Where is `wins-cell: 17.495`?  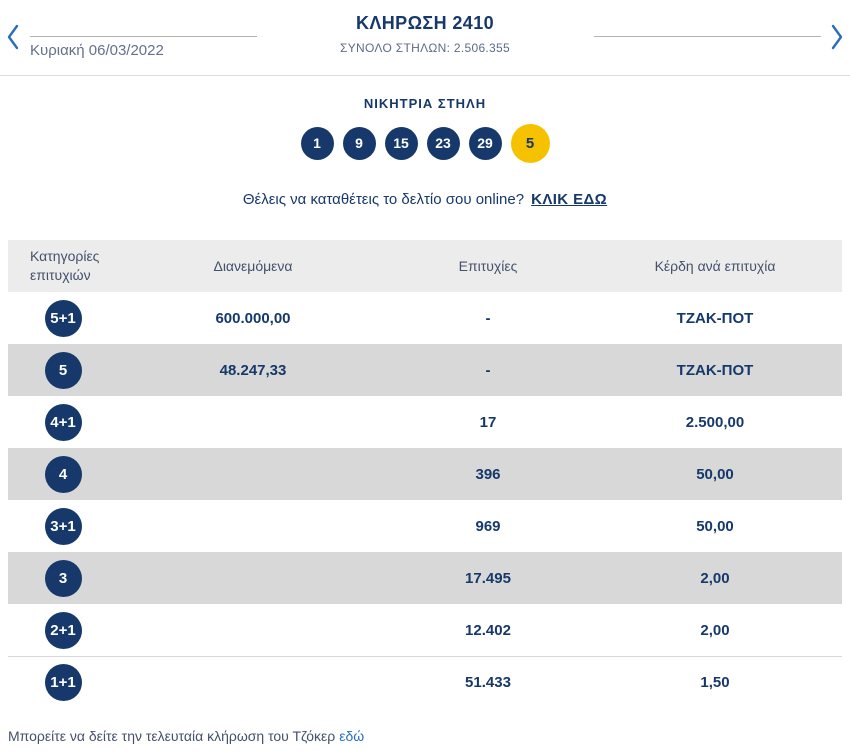
wins-cell: 17.495 is located at coordinates (488, 578).